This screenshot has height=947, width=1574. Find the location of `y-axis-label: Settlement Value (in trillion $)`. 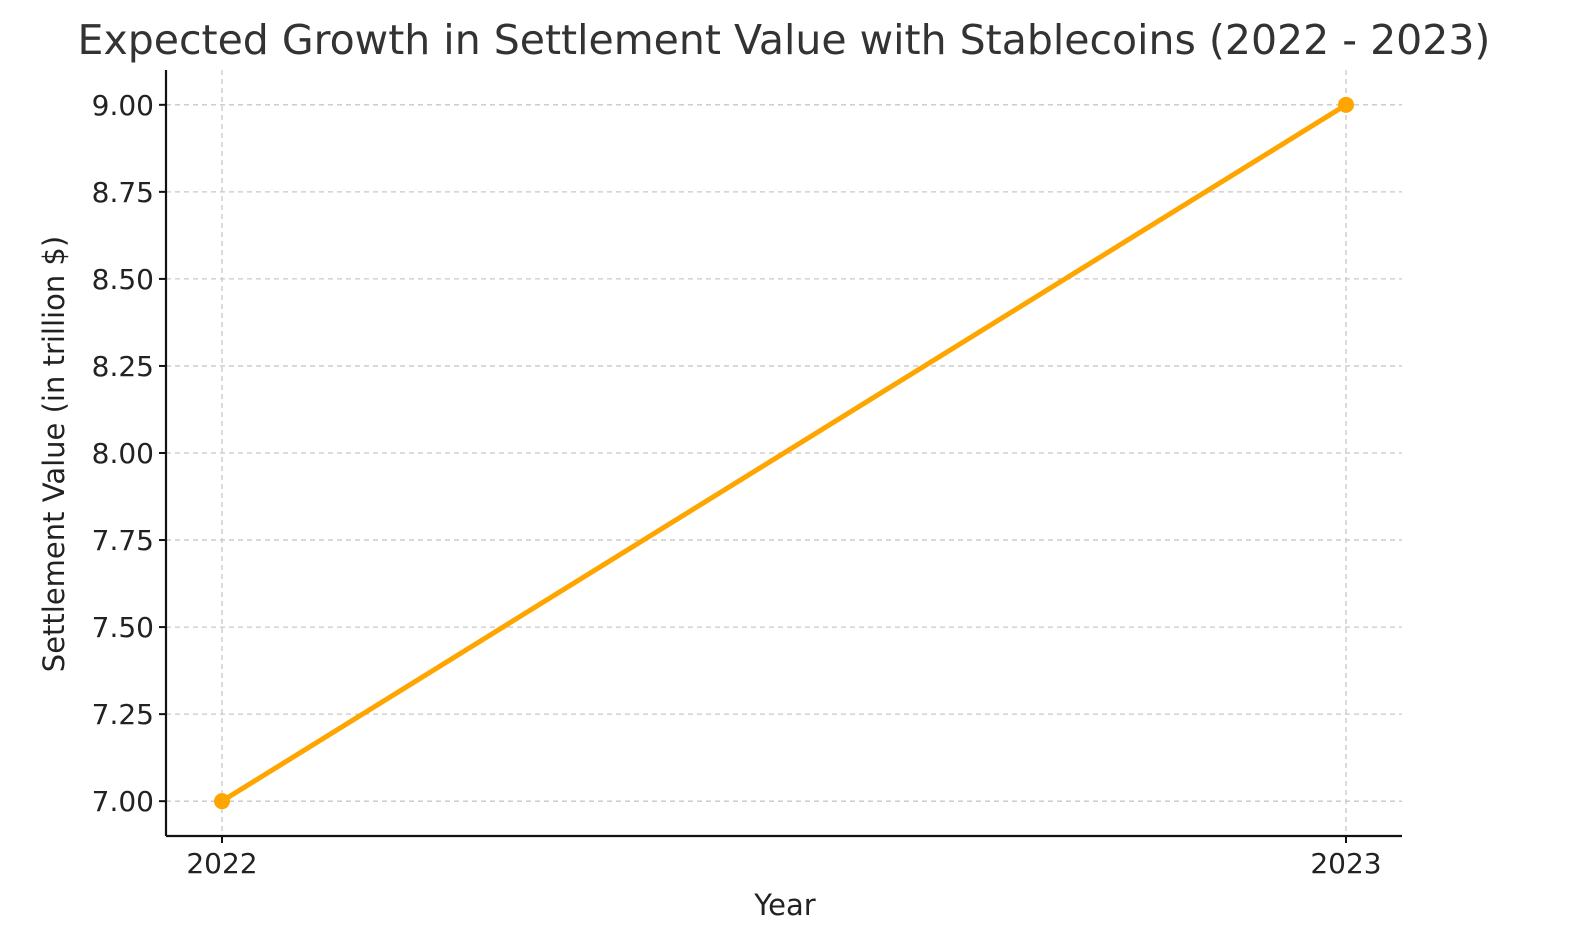

y-axis-label: Settlement Value (in trillion $) is located at coordinates (54, 454).